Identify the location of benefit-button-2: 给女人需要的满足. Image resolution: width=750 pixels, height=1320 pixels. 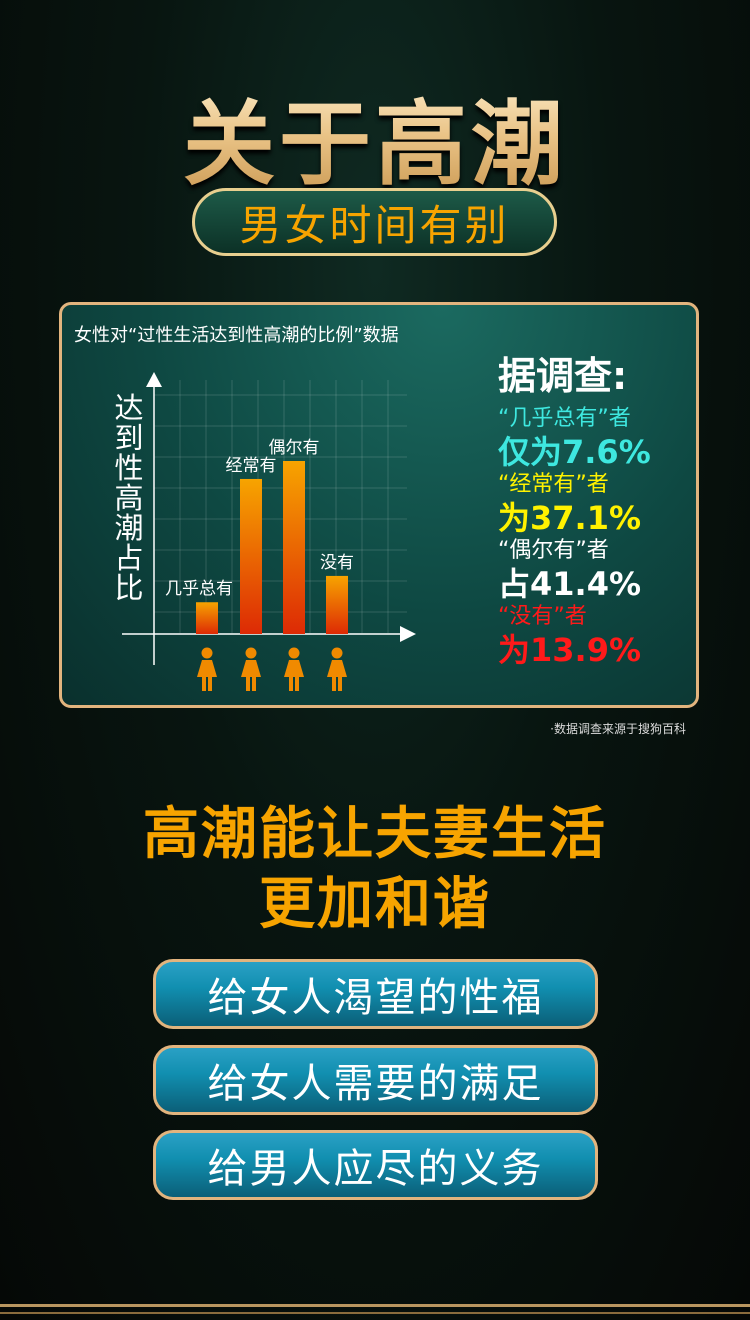
(375, 1080).